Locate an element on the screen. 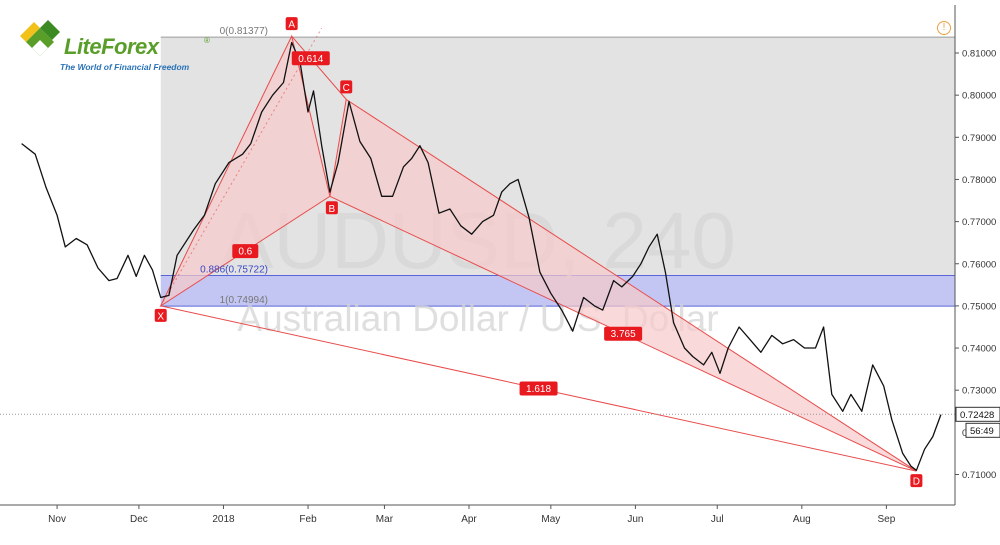 The width and height of the screenshot is (1000, 545). current-price-tag: 0.72428 is located at coordinates (977, 415).